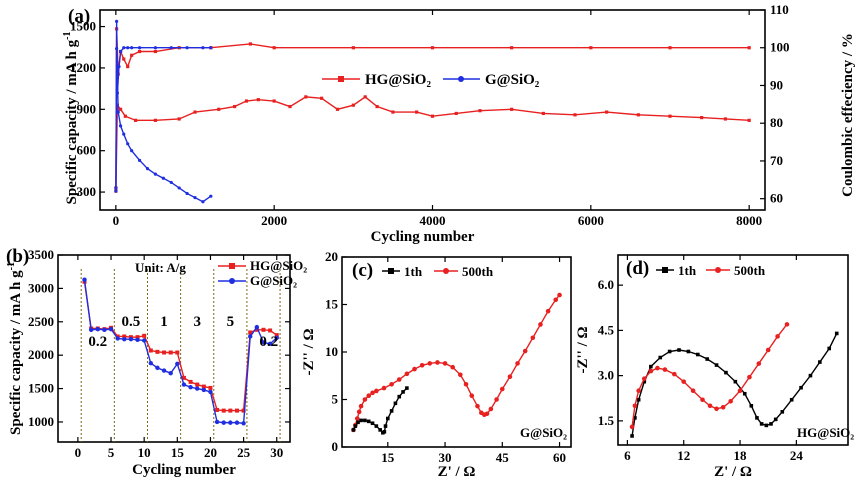 The height and width of the screenshot is (484, 865). I want to click on panel-c-legend-1th-marker, so click(391, 271).